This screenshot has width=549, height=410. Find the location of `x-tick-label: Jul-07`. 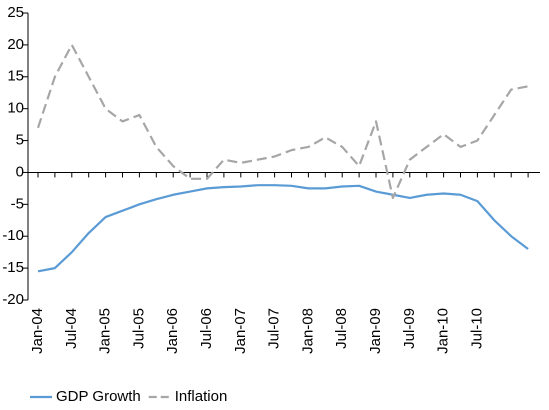

x-tick-label: Jul-07 is located at coordinates (274, 328).